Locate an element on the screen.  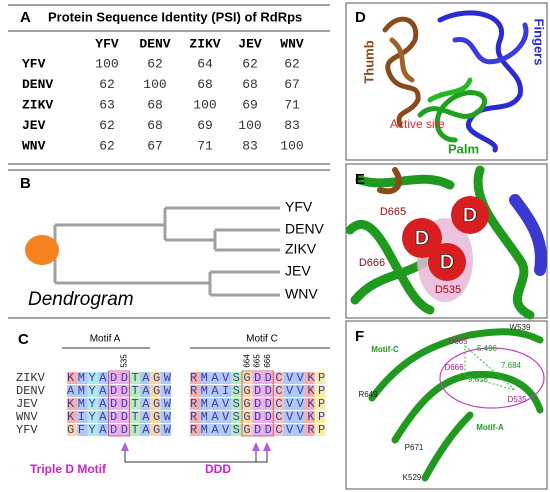
column-header: JEV is located at coordinates (250, 43).